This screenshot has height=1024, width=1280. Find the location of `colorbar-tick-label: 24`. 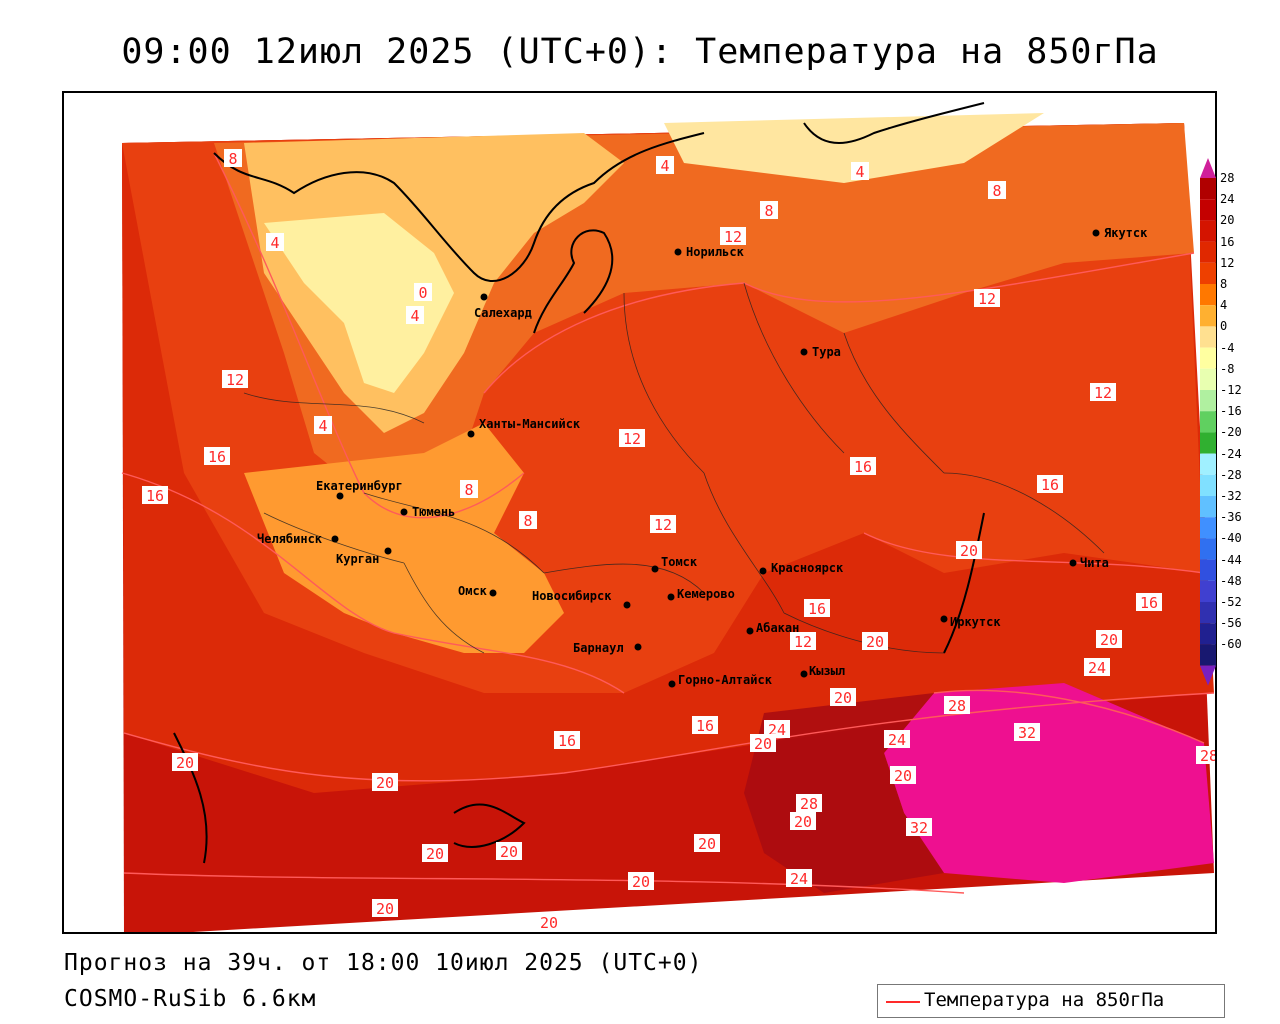

colorbar-tick-label: 24 is located at coordinates (1227, 199).